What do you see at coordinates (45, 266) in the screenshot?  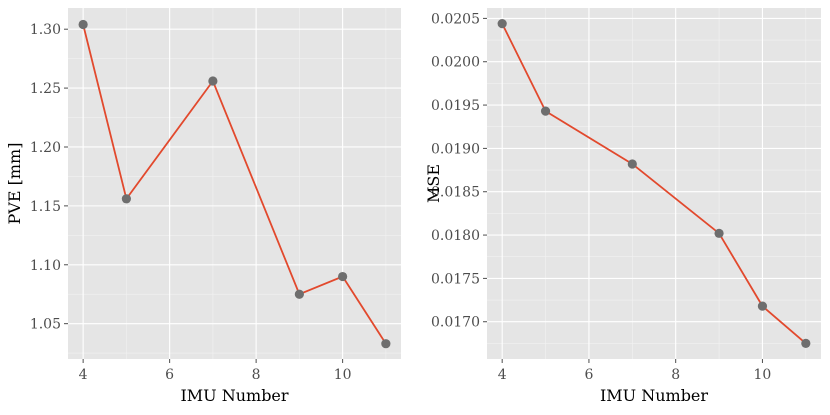 I see `y-tick-label: 1.10` at bounding box center [45, 266].